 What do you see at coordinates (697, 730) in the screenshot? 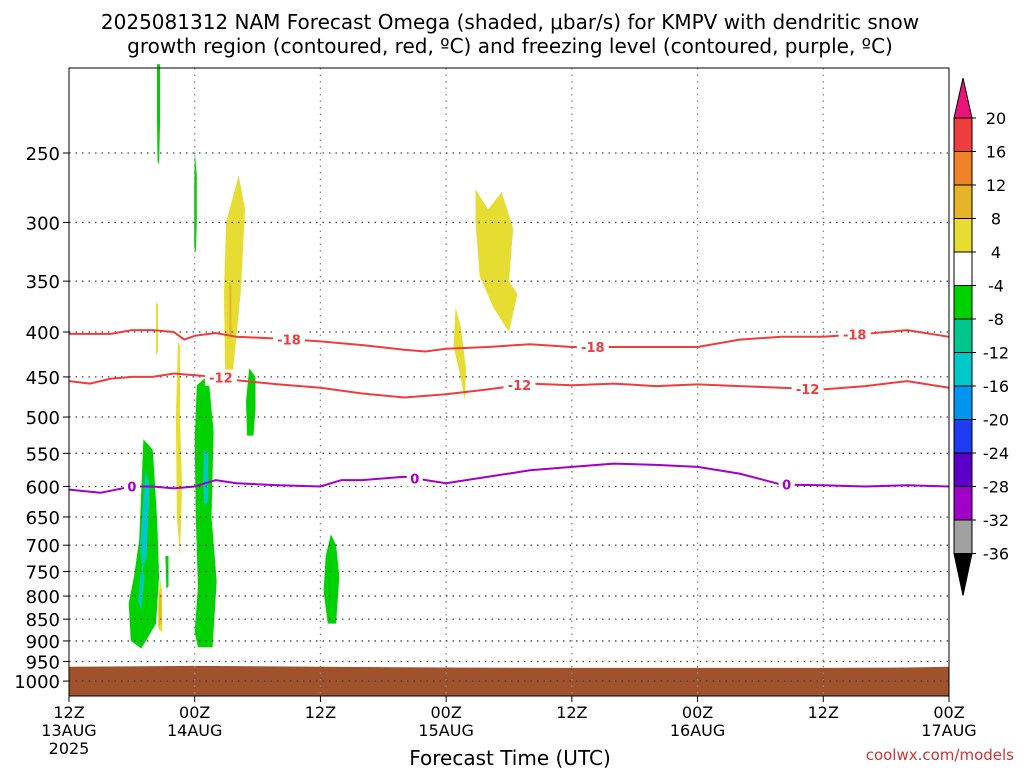
I see `x-tick-date-5: 16AUG` at bounding box center [697, 730].